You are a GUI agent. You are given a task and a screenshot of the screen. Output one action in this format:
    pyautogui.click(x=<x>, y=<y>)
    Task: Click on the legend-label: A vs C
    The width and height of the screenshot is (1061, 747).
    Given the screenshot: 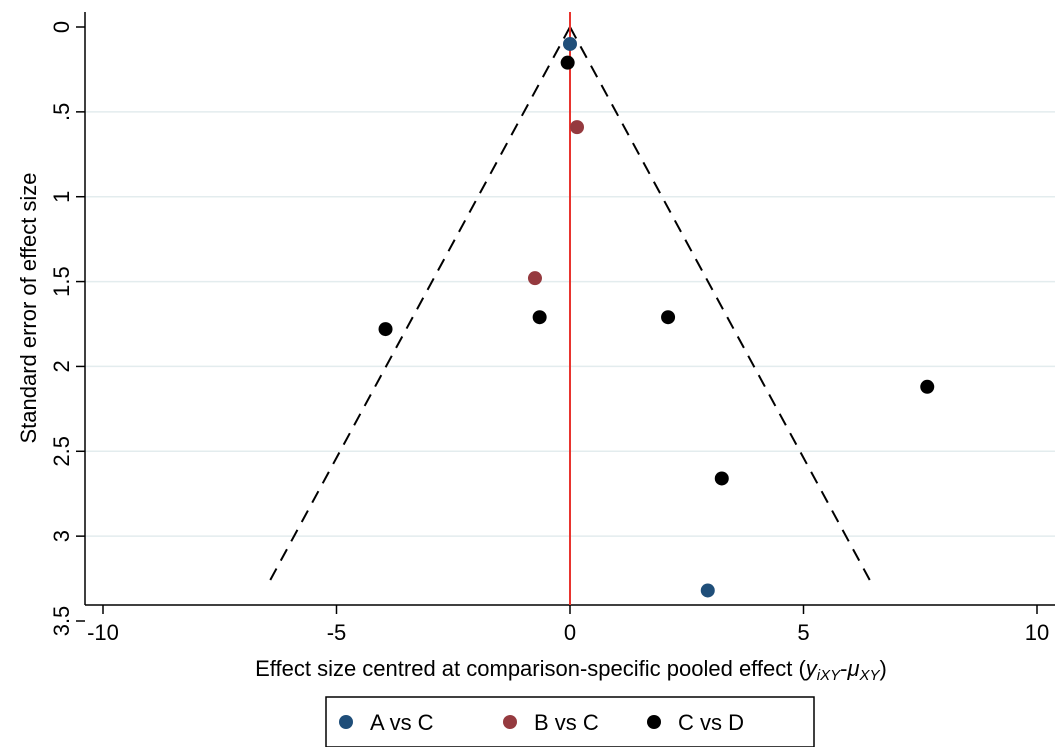 What is the action you would take?
    pyautogui.click(x=402, y=722)
    